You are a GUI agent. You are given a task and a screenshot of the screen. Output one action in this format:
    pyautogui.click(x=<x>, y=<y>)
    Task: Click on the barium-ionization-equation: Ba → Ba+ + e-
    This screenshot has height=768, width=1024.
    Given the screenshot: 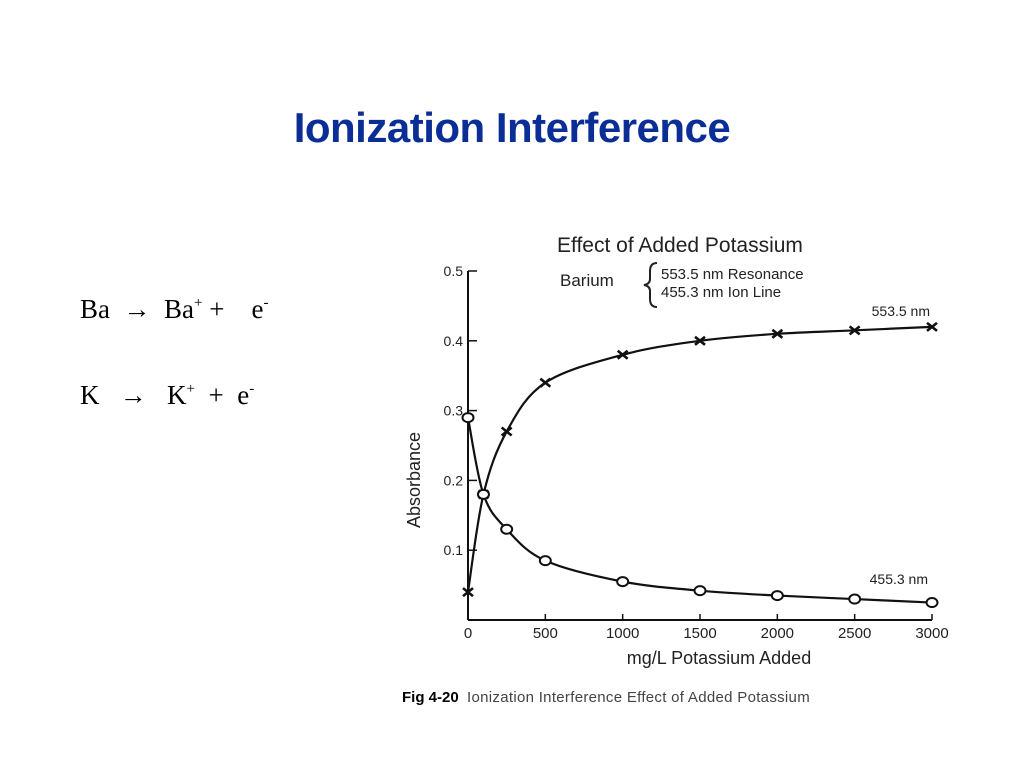 What is the action you would take?
    pyautogui.click(x=174, y=309)
    